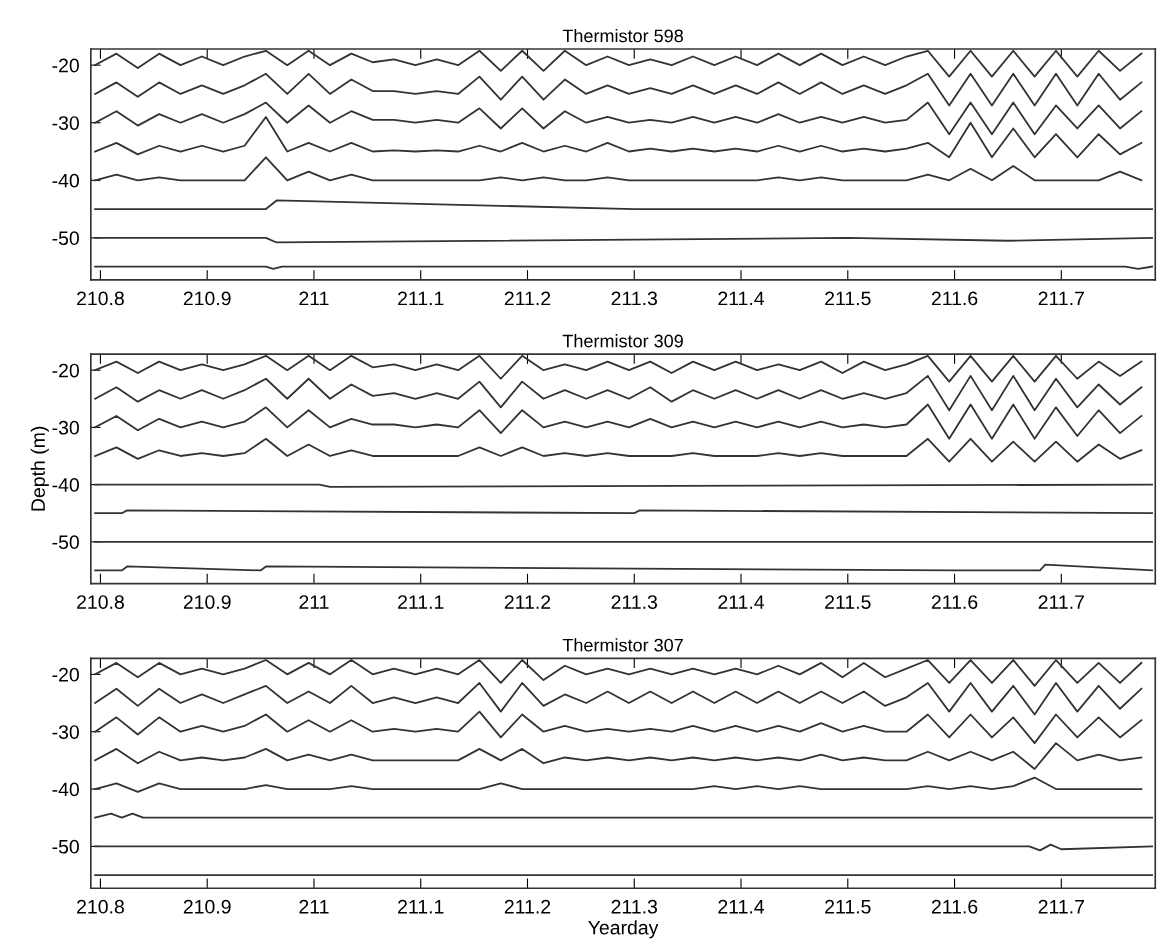 Image resolution: width=1157 pixels, height=952 pixels. What do you see at coordinates (623, 929) in the screenshot?
I see `x-axis-title: Yearday` at bounding box center [623, 929].